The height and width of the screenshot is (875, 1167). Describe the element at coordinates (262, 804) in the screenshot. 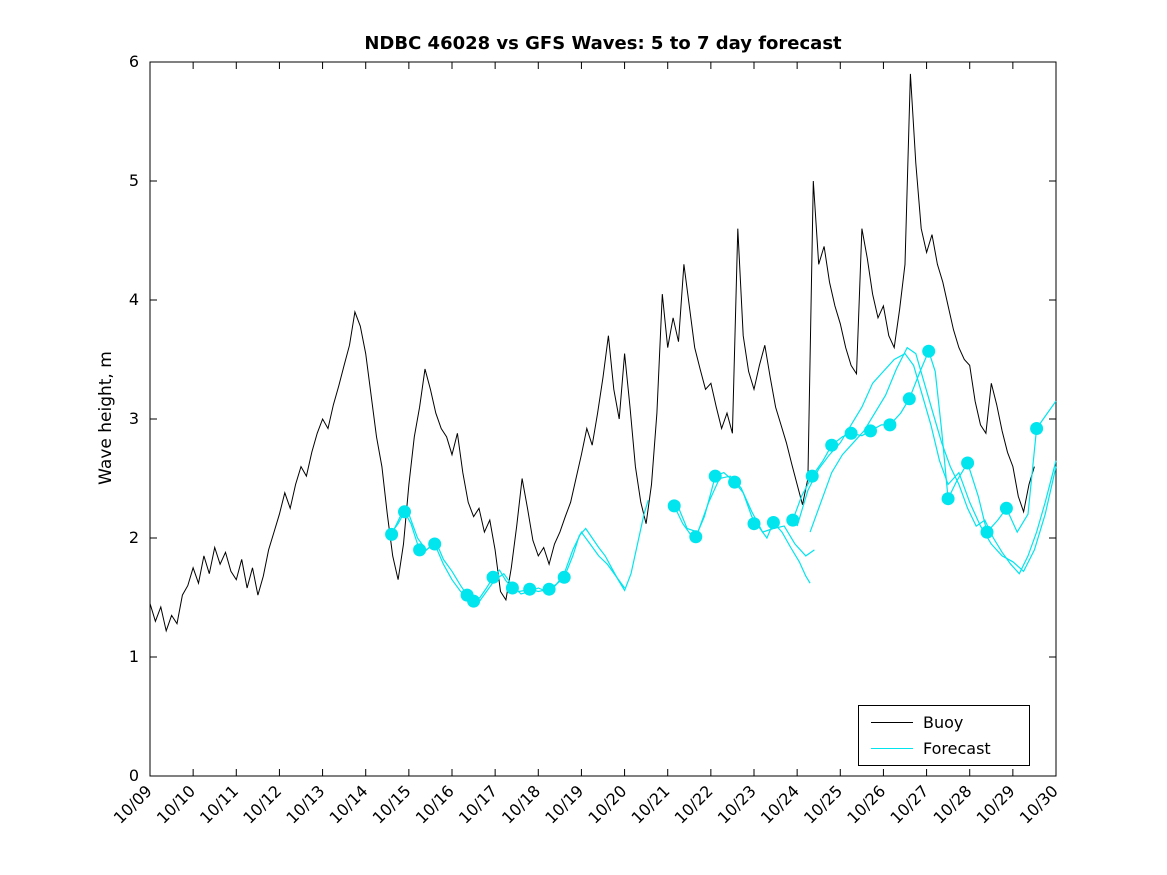

I see `x-tick-label: 10/12` at that location.